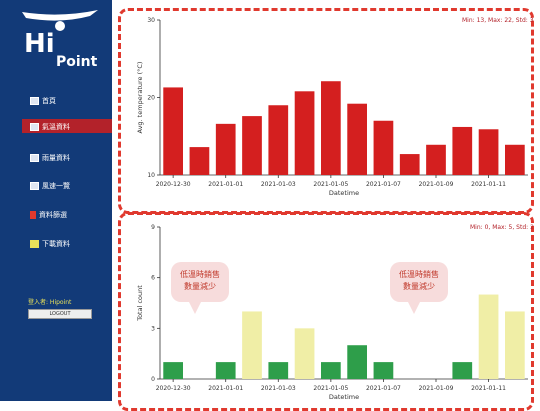  What do you see at coordinates (498, 20) in the screenshot?
I see `temperature-chart-stats: Min: 13, Max: 22, Std: 3` at bounding box center [498, 20].